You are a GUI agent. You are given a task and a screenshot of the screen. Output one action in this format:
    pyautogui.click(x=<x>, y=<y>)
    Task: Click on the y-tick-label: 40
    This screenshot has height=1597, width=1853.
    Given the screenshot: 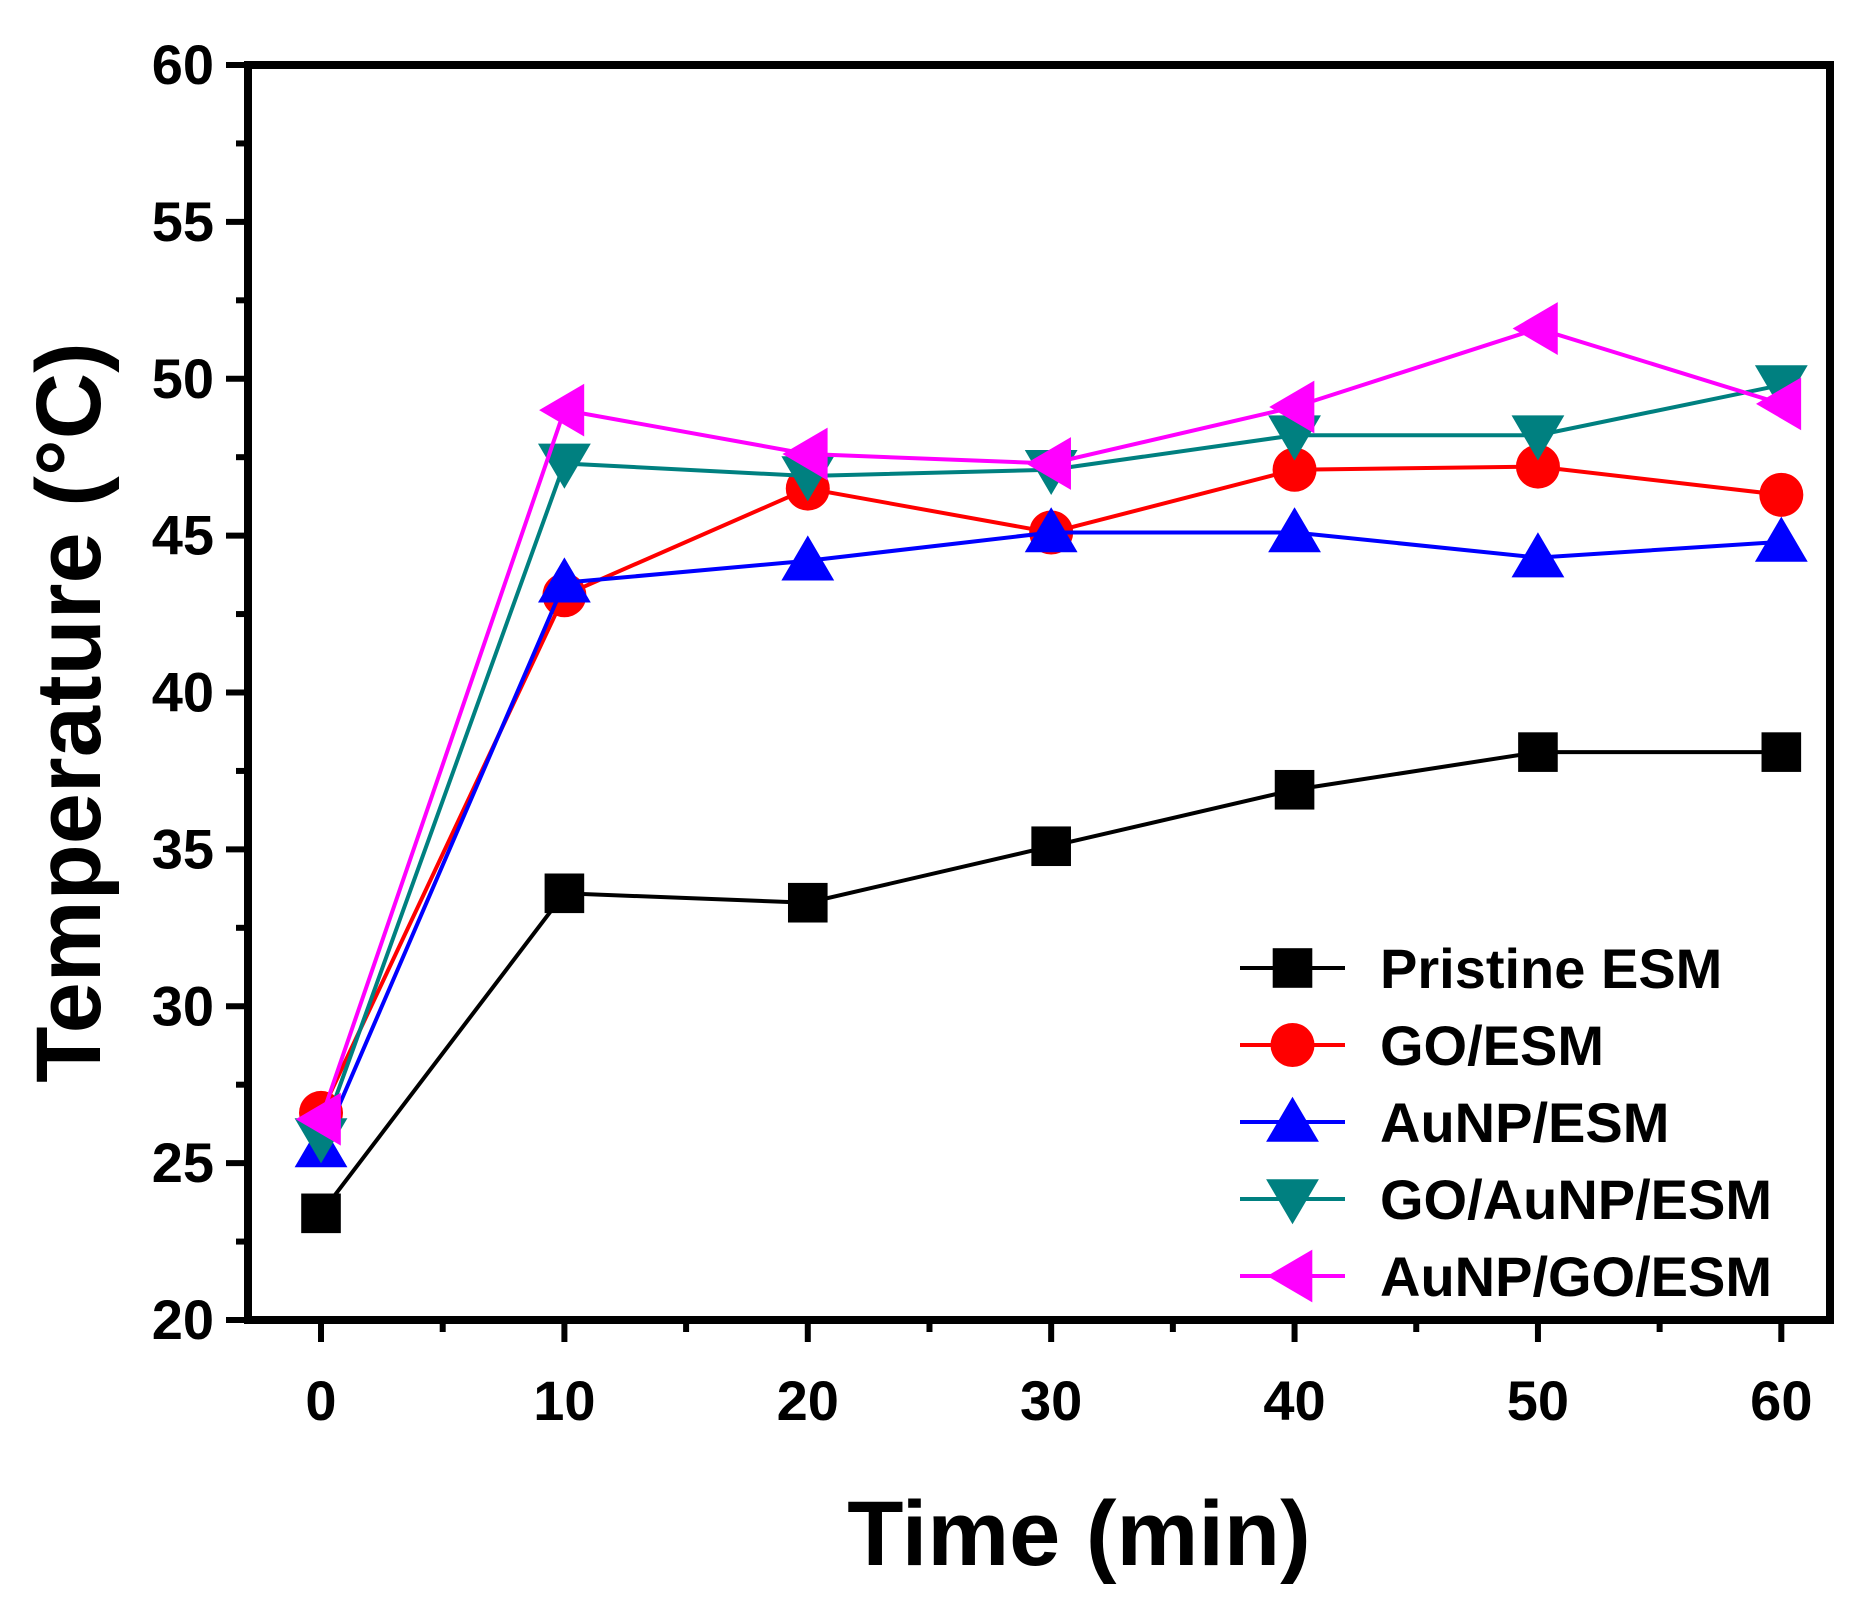 What is the action you would take?
    pyautogui.click(x=183, y=692)
    